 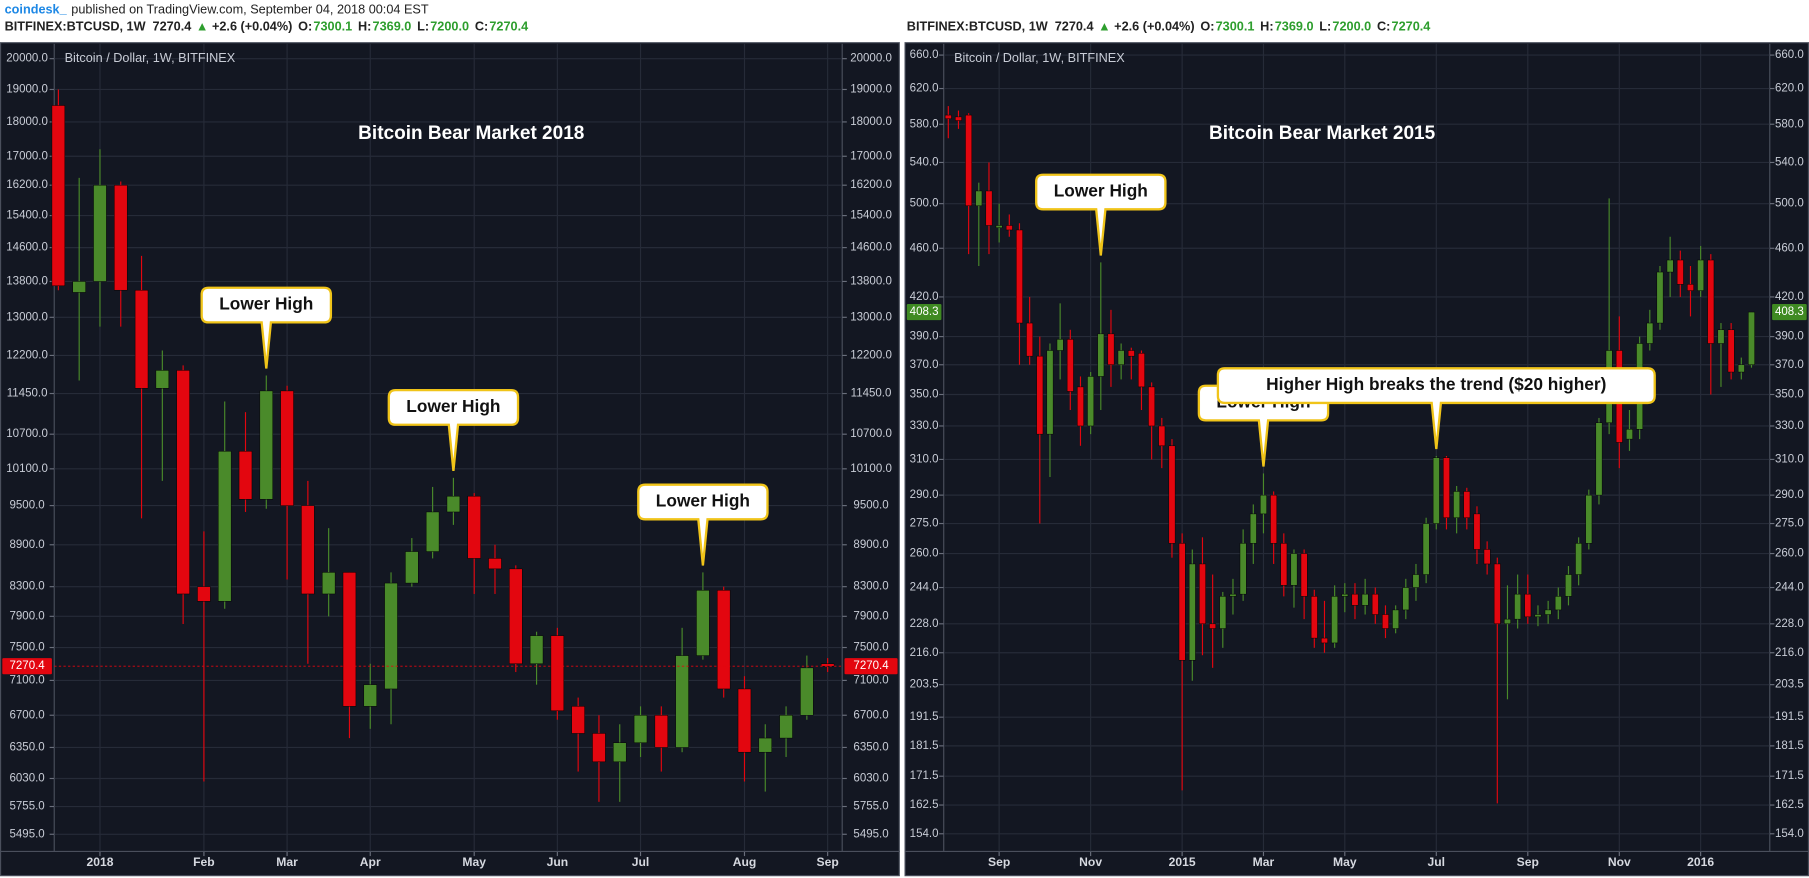 I want to click on y-tick-label: 14600.0, so click(x=27, y=248).